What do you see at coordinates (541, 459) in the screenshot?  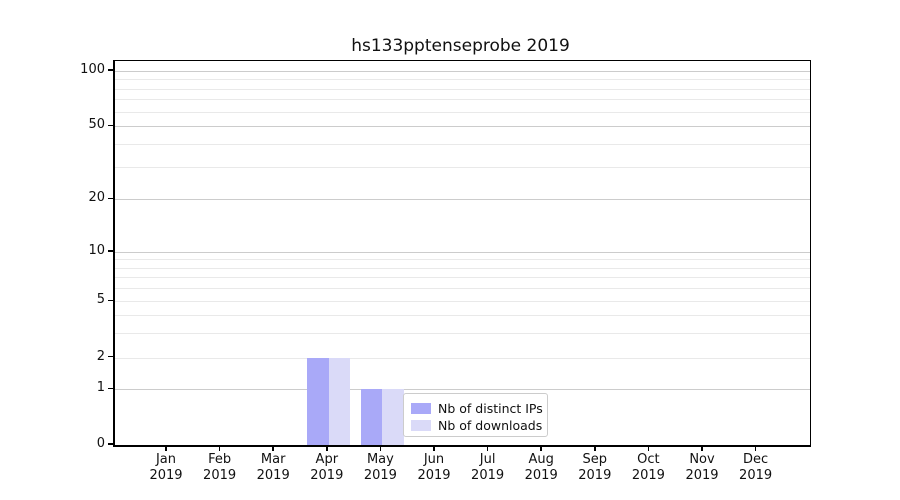 I see `x-tick-month: Aug` at bounding box center [541, 459].